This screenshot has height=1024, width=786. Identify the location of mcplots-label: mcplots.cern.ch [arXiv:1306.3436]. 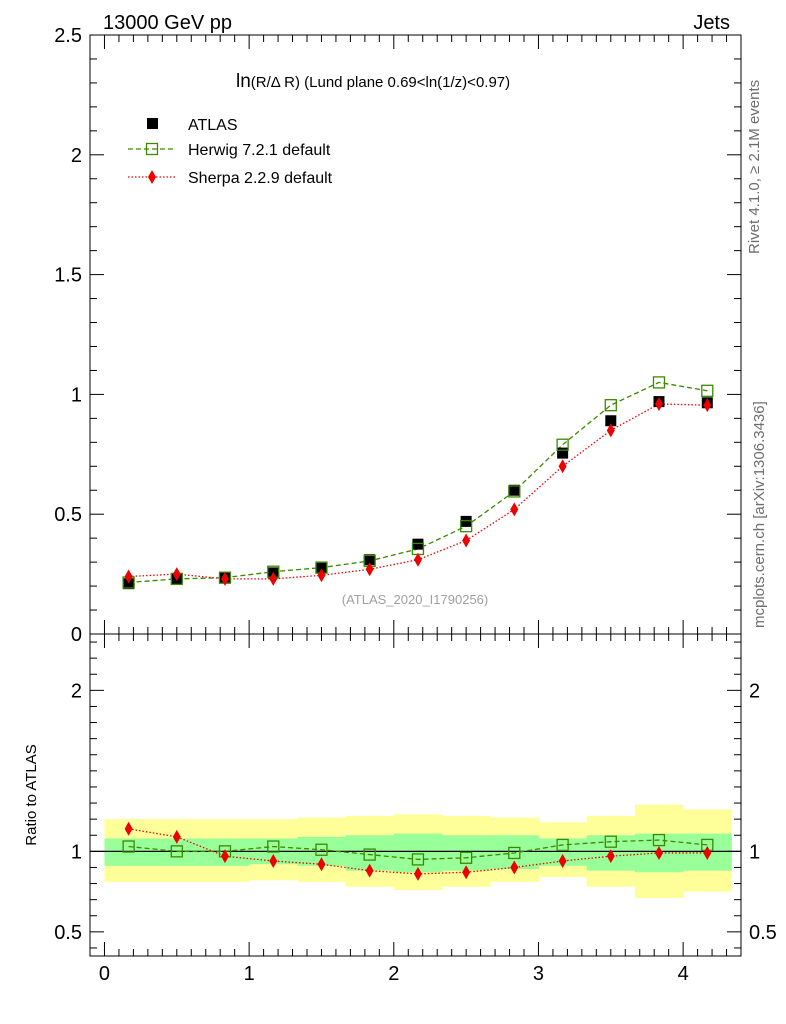
(759, 514).